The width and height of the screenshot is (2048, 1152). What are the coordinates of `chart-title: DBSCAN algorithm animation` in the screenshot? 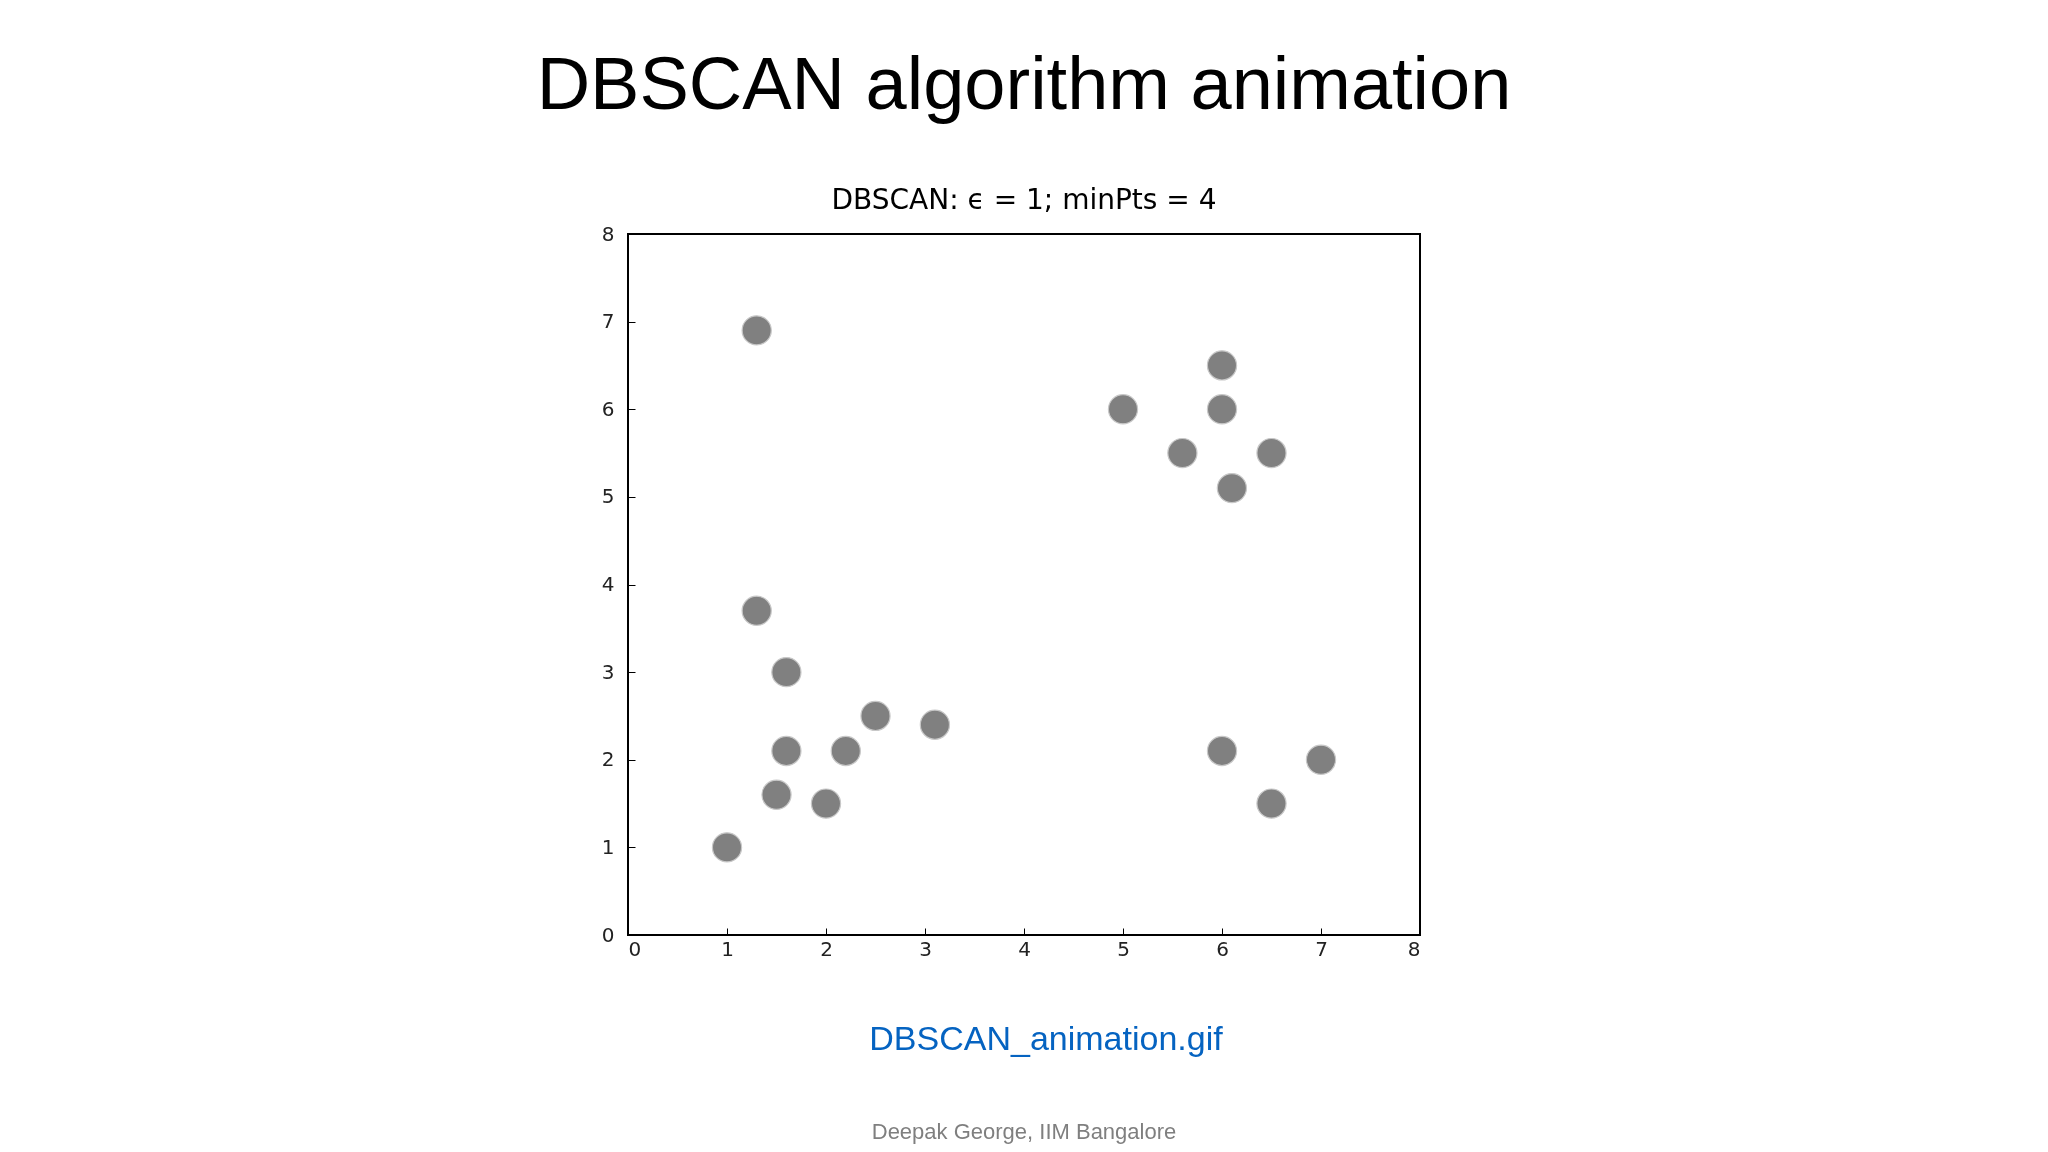 It's located at (1024, 83).